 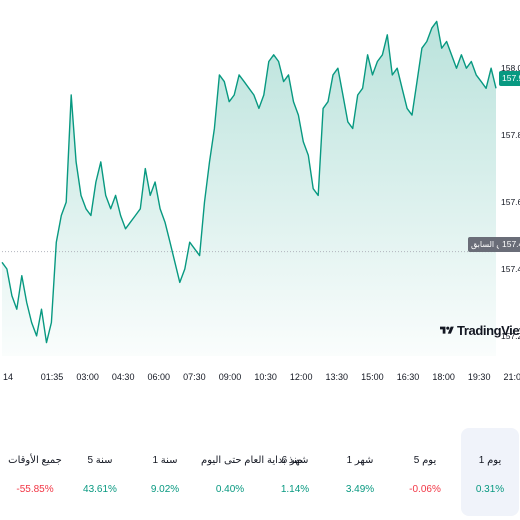 I want to click on x-tick-label: 18:00, so click(x=443, y=377).